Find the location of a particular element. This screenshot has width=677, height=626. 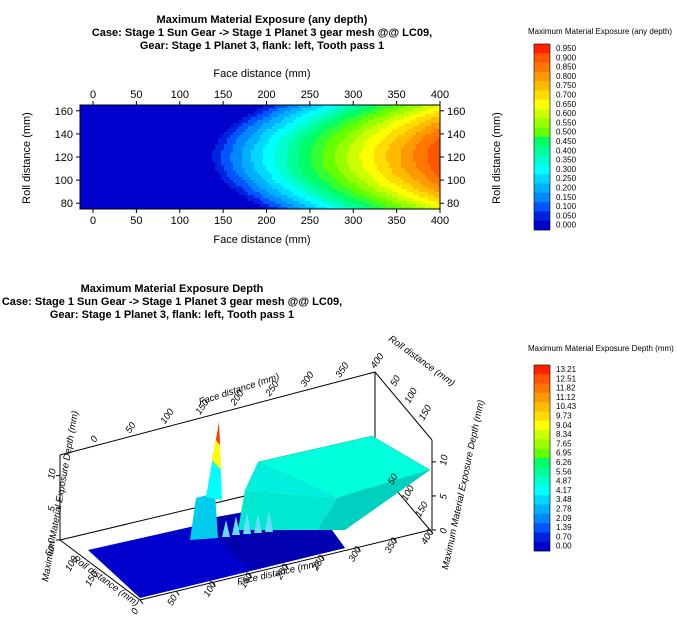

legend-level-label: 0.250 is located at coordinates (566, 178).